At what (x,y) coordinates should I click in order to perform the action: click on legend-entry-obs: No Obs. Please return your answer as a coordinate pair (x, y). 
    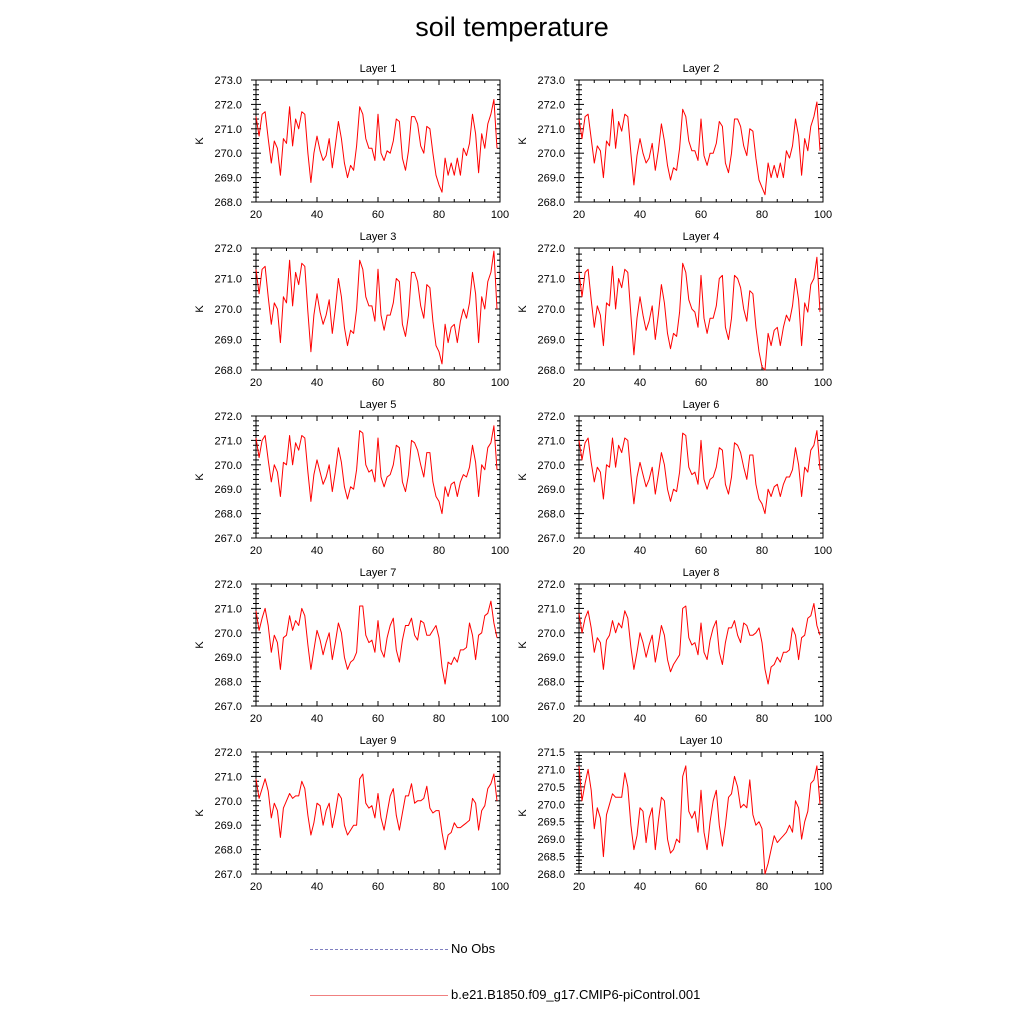
    Looking at the image, I should click on (560, 950).